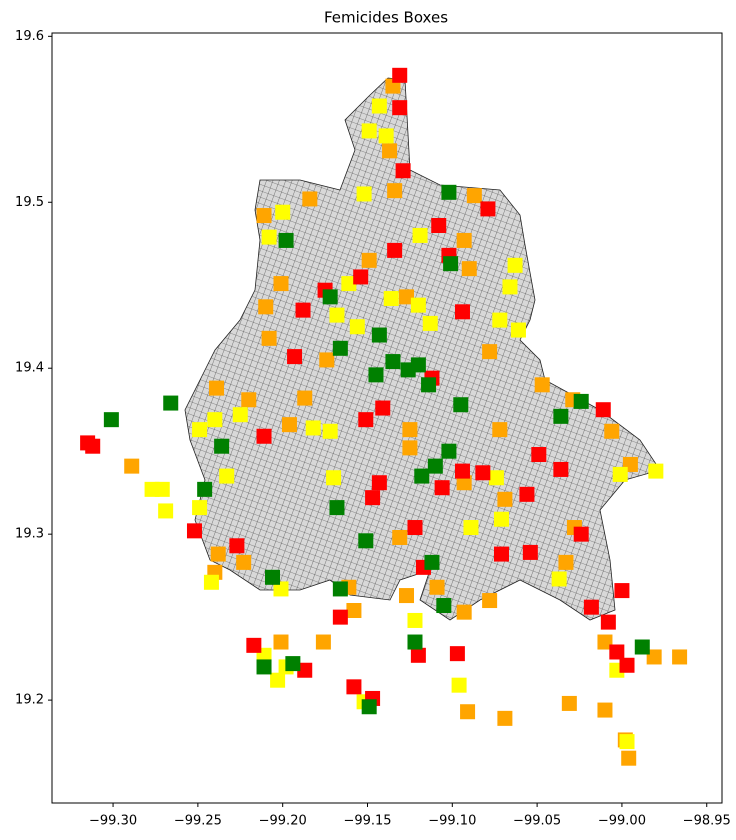 The height and width of the screenshot is (840, 736). I want to click on x-tick-label: −99.30, so click(113, 821).